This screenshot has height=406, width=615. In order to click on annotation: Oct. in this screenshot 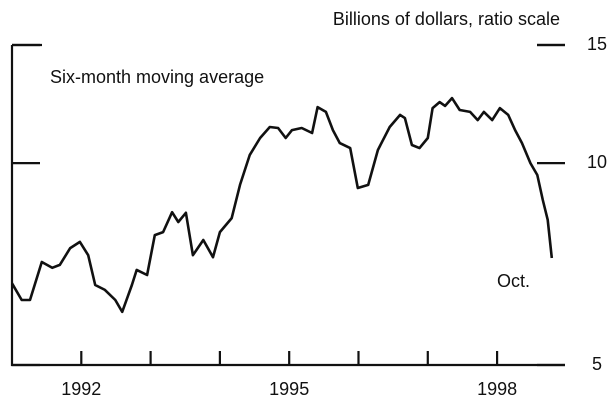, I will do `click(513, 281)`.